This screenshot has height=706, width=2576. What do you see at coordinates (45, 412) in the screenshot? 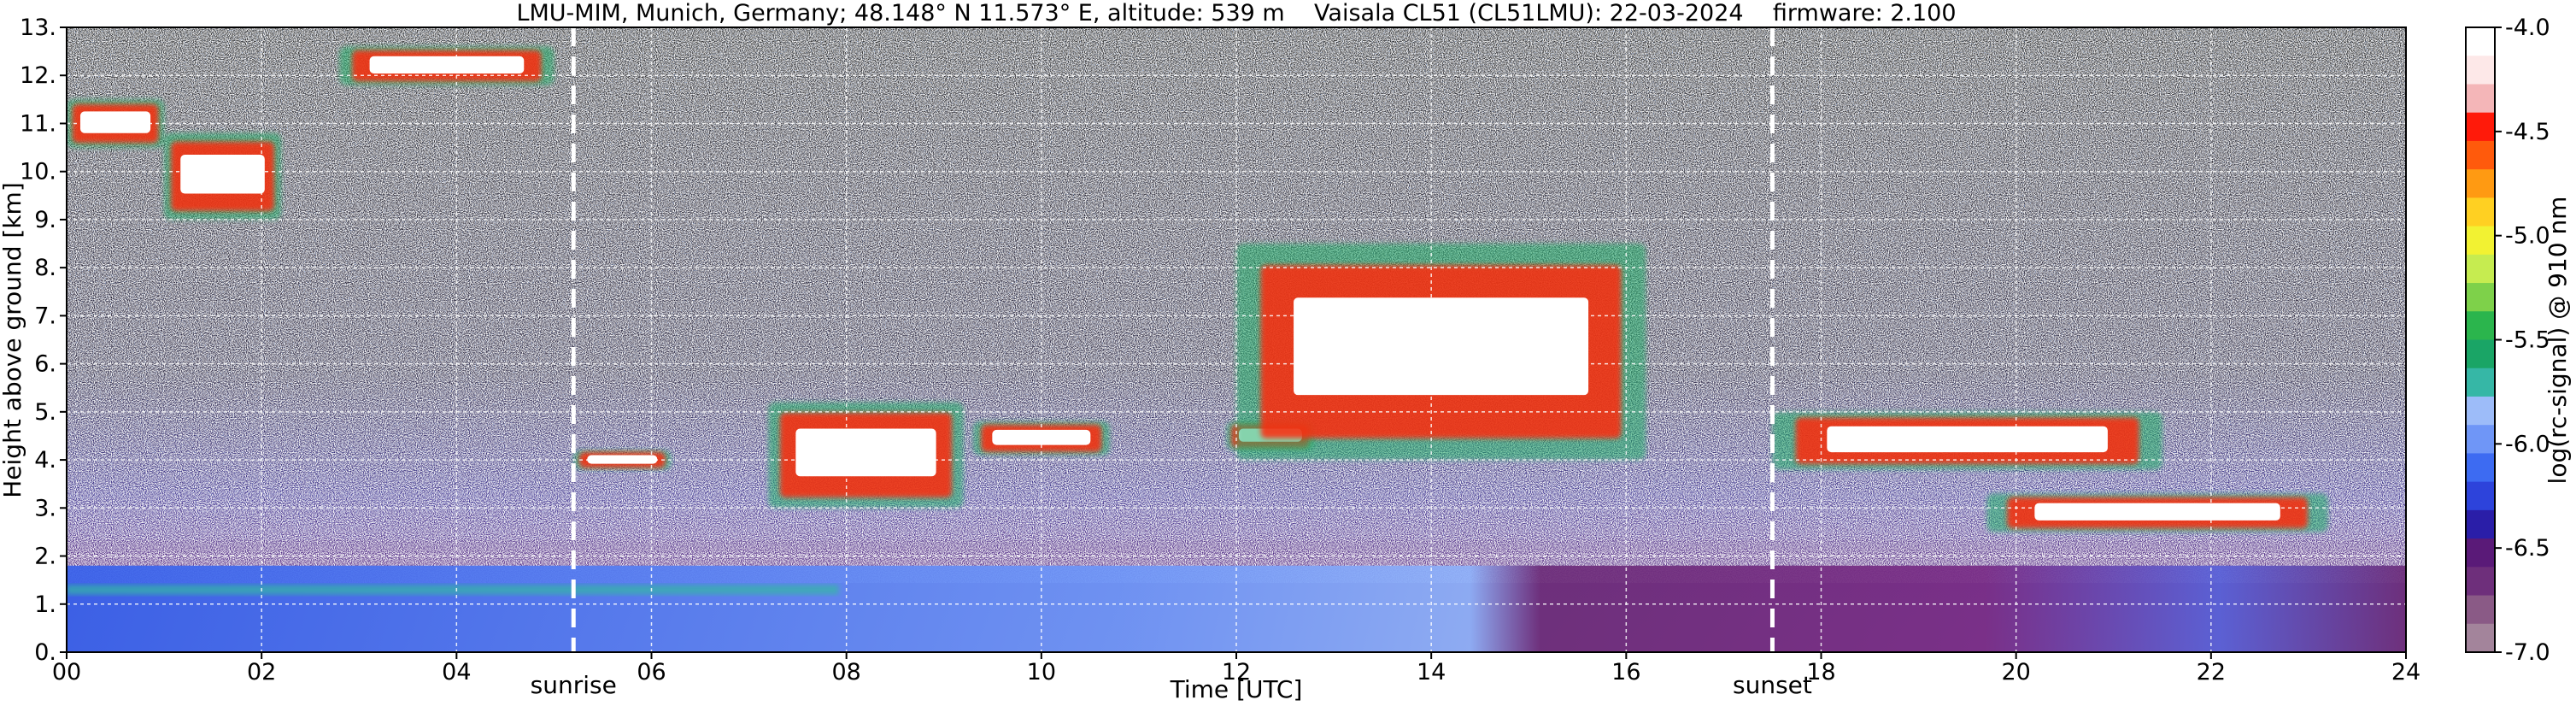
I see `y-tick-label: 5.` at bounding box center [45, 412].